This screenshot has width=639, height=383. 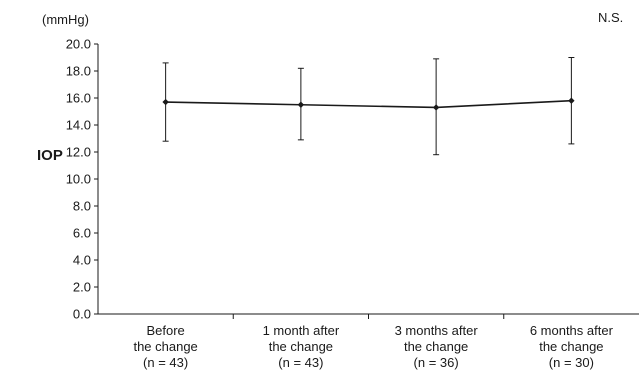 What do you see at coordinates (165, 330) in the screenshot?
I see `x-category-label-line: Before` at bounding box center [165, 330].